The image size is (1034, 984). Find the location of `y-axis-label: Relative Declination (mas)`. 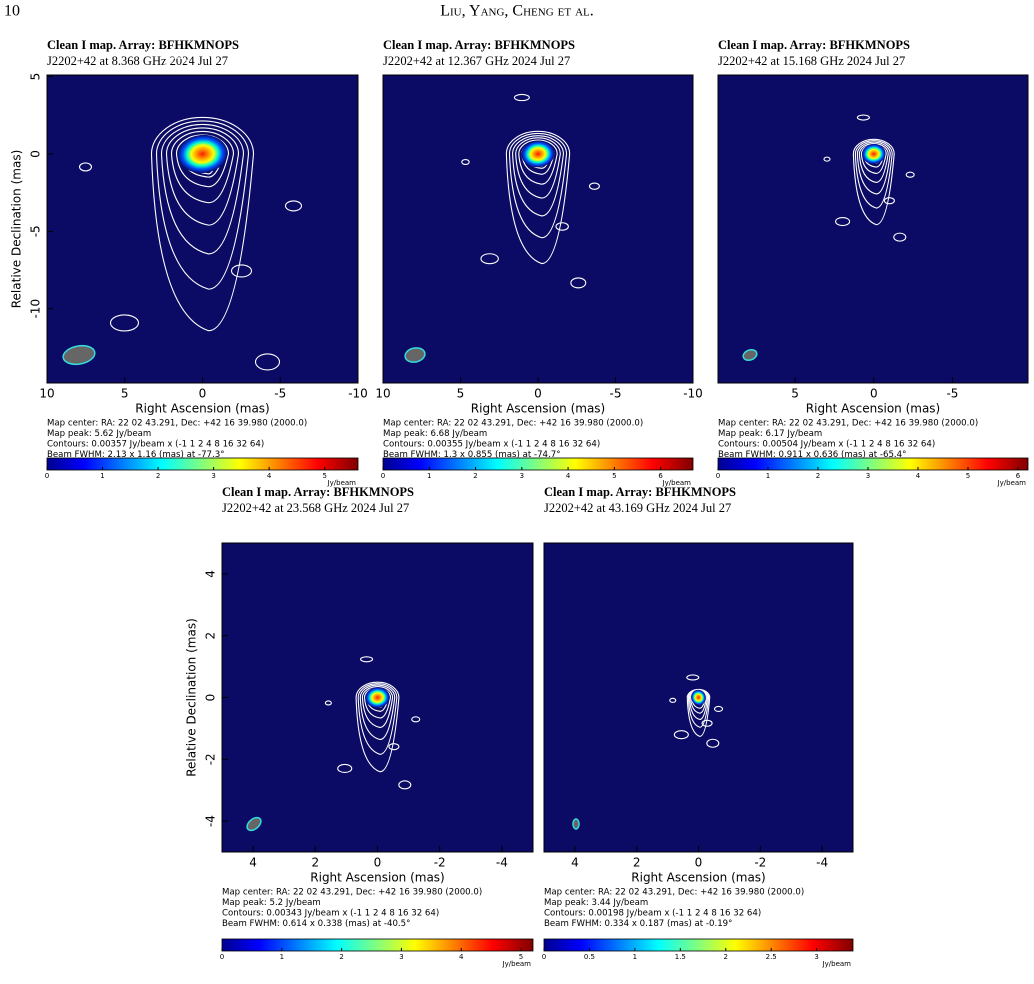

y-axis-label: Relative Declination (mas) is located at coordinates (17, 229).